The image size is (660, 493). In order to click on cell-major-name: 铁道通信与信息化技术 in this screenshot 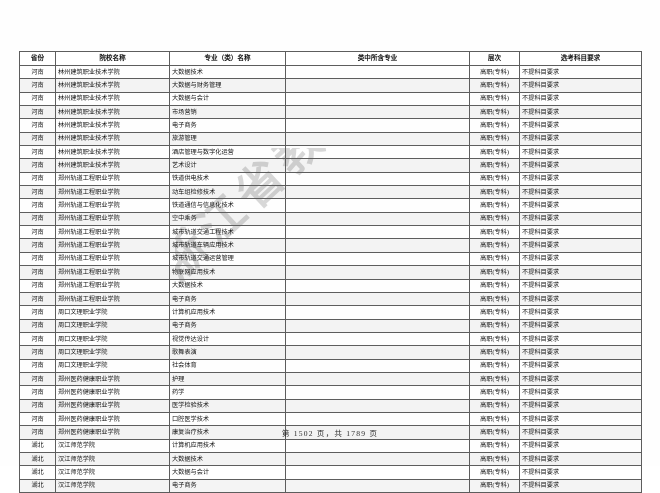, I will do `click(227, 205)`.